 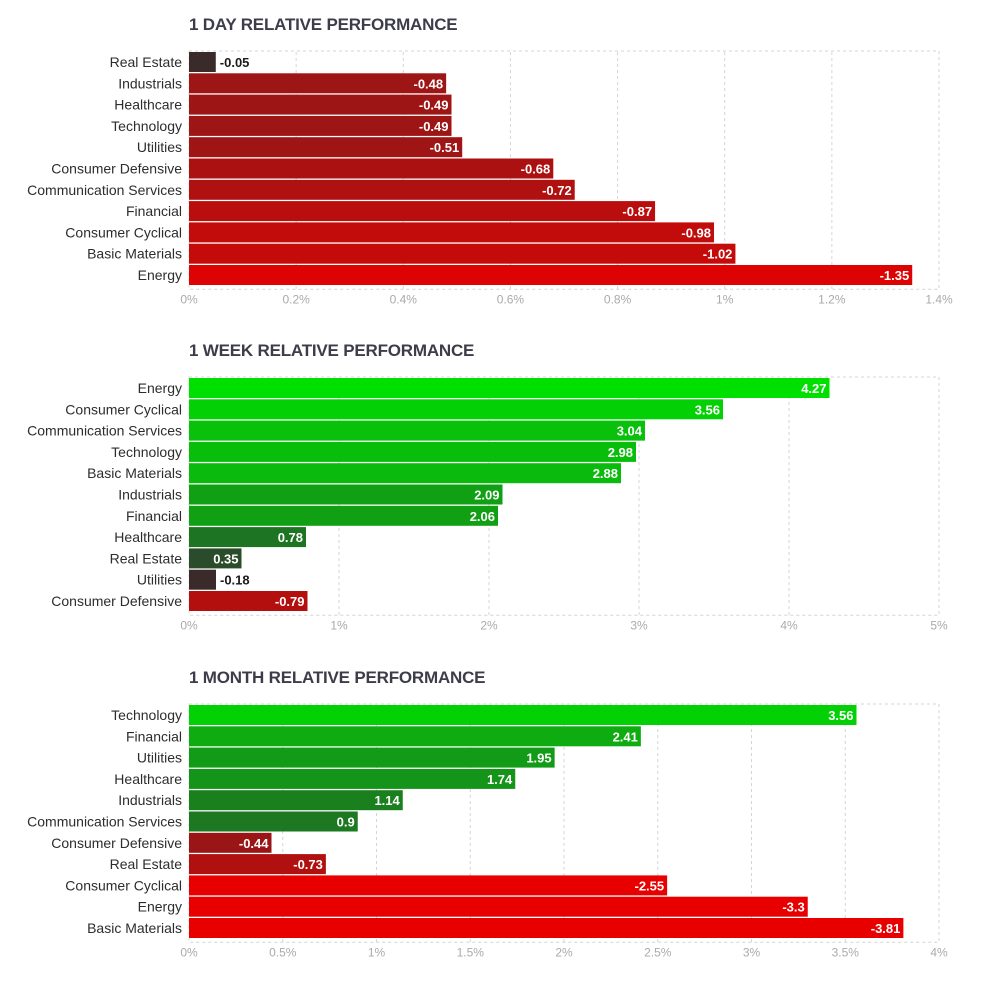 What do you see at coordinates (405, 473) in the screenshot?
I see `bar-basic-materials` at bounding box center [405, 473].